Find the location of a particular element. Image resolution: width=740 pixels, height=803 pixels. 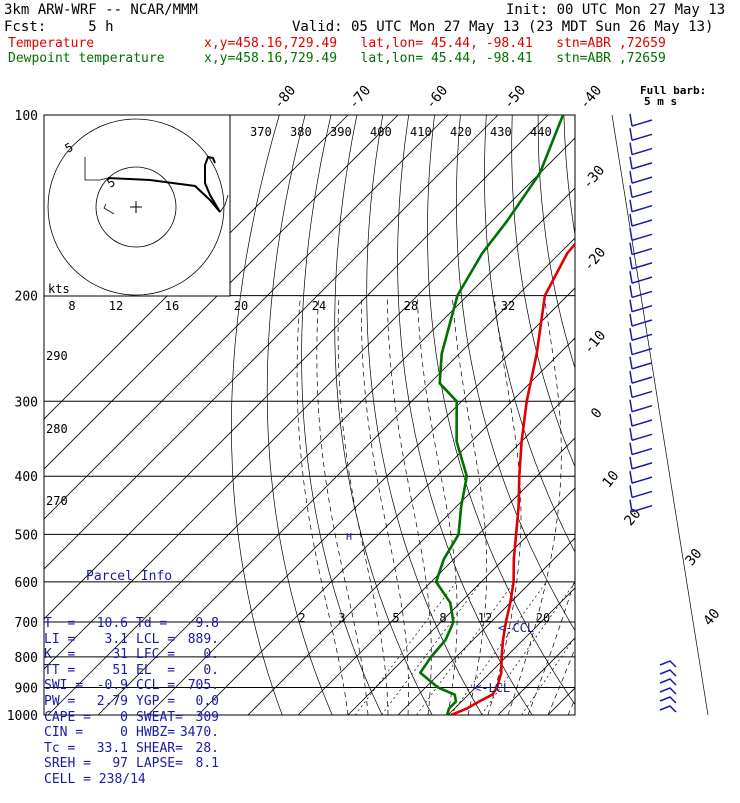

pressure-label-300: 300 is located at coordinates (26, 402).